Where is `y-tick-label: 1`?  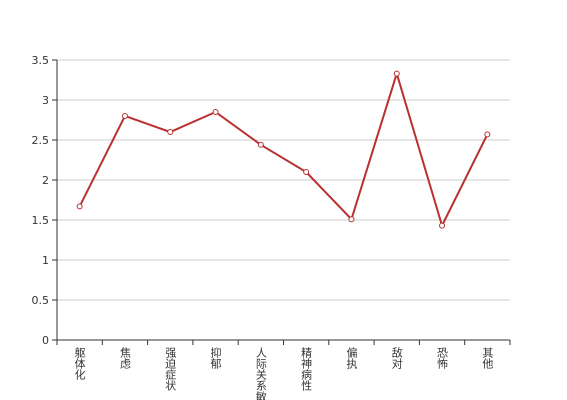
y-tick-label: 1 is located at coordinates (45, 260).